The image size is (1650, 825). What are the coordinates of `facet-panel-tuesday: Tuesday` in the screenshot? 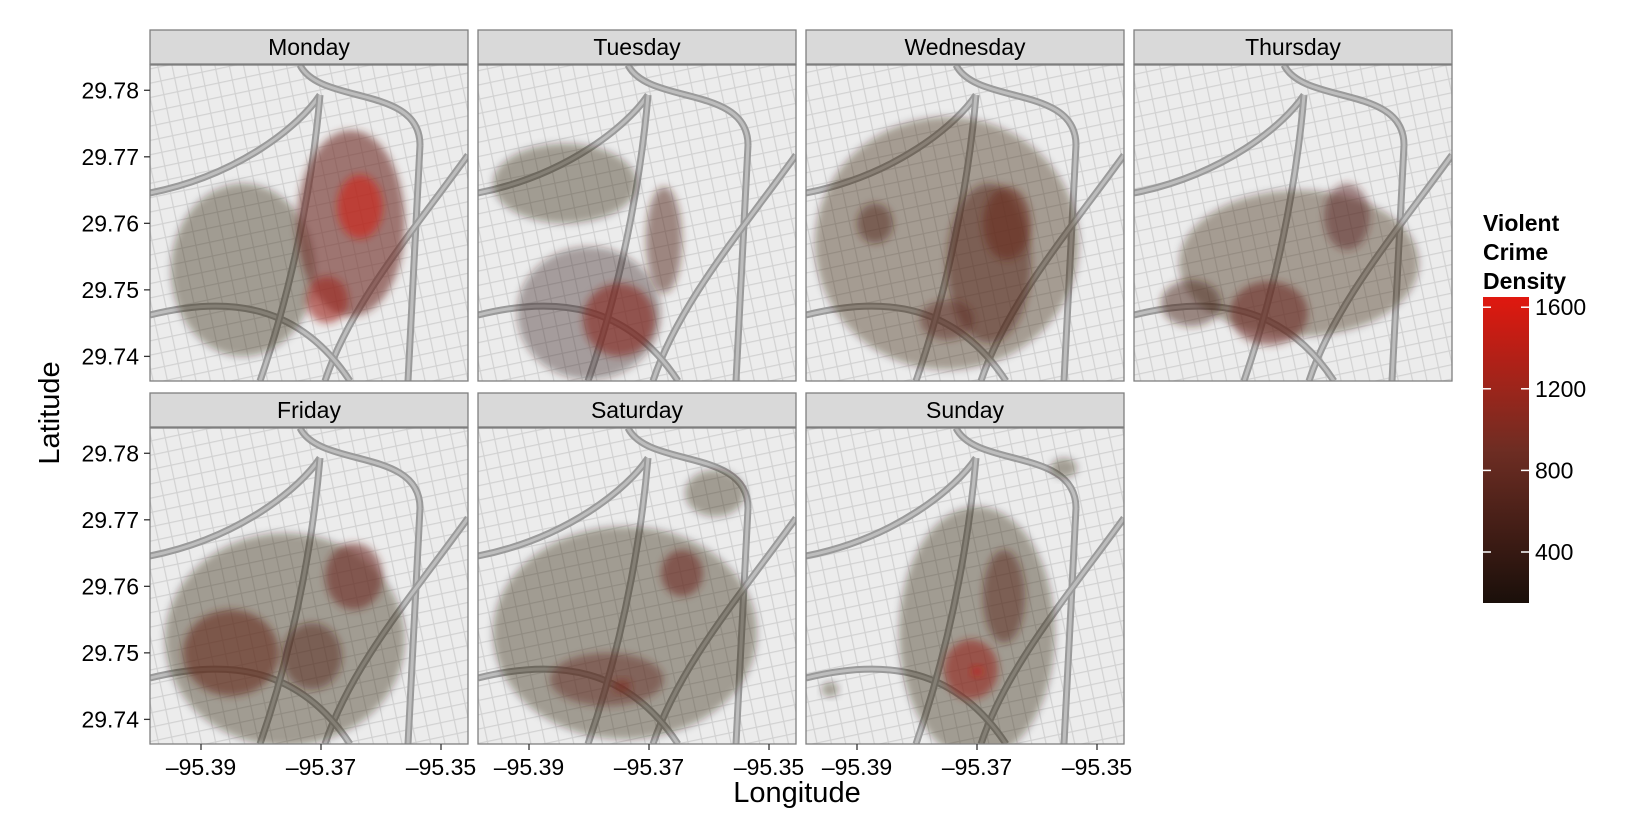 It's located at (637, 205).